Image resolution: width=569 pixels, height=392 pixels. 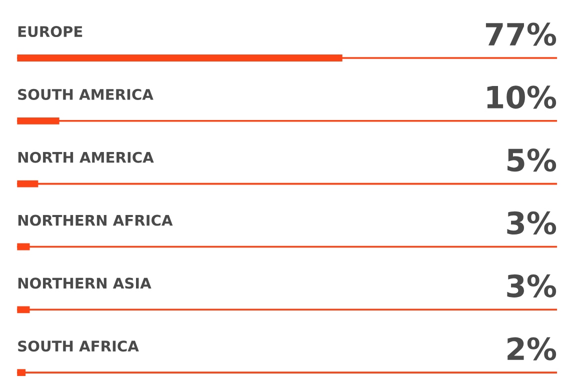 What do you see at coordinates (86, 94) in the screenshot?
I see `y-tick-label: SOUTH AMERICA` at bounding box center [86, 94].